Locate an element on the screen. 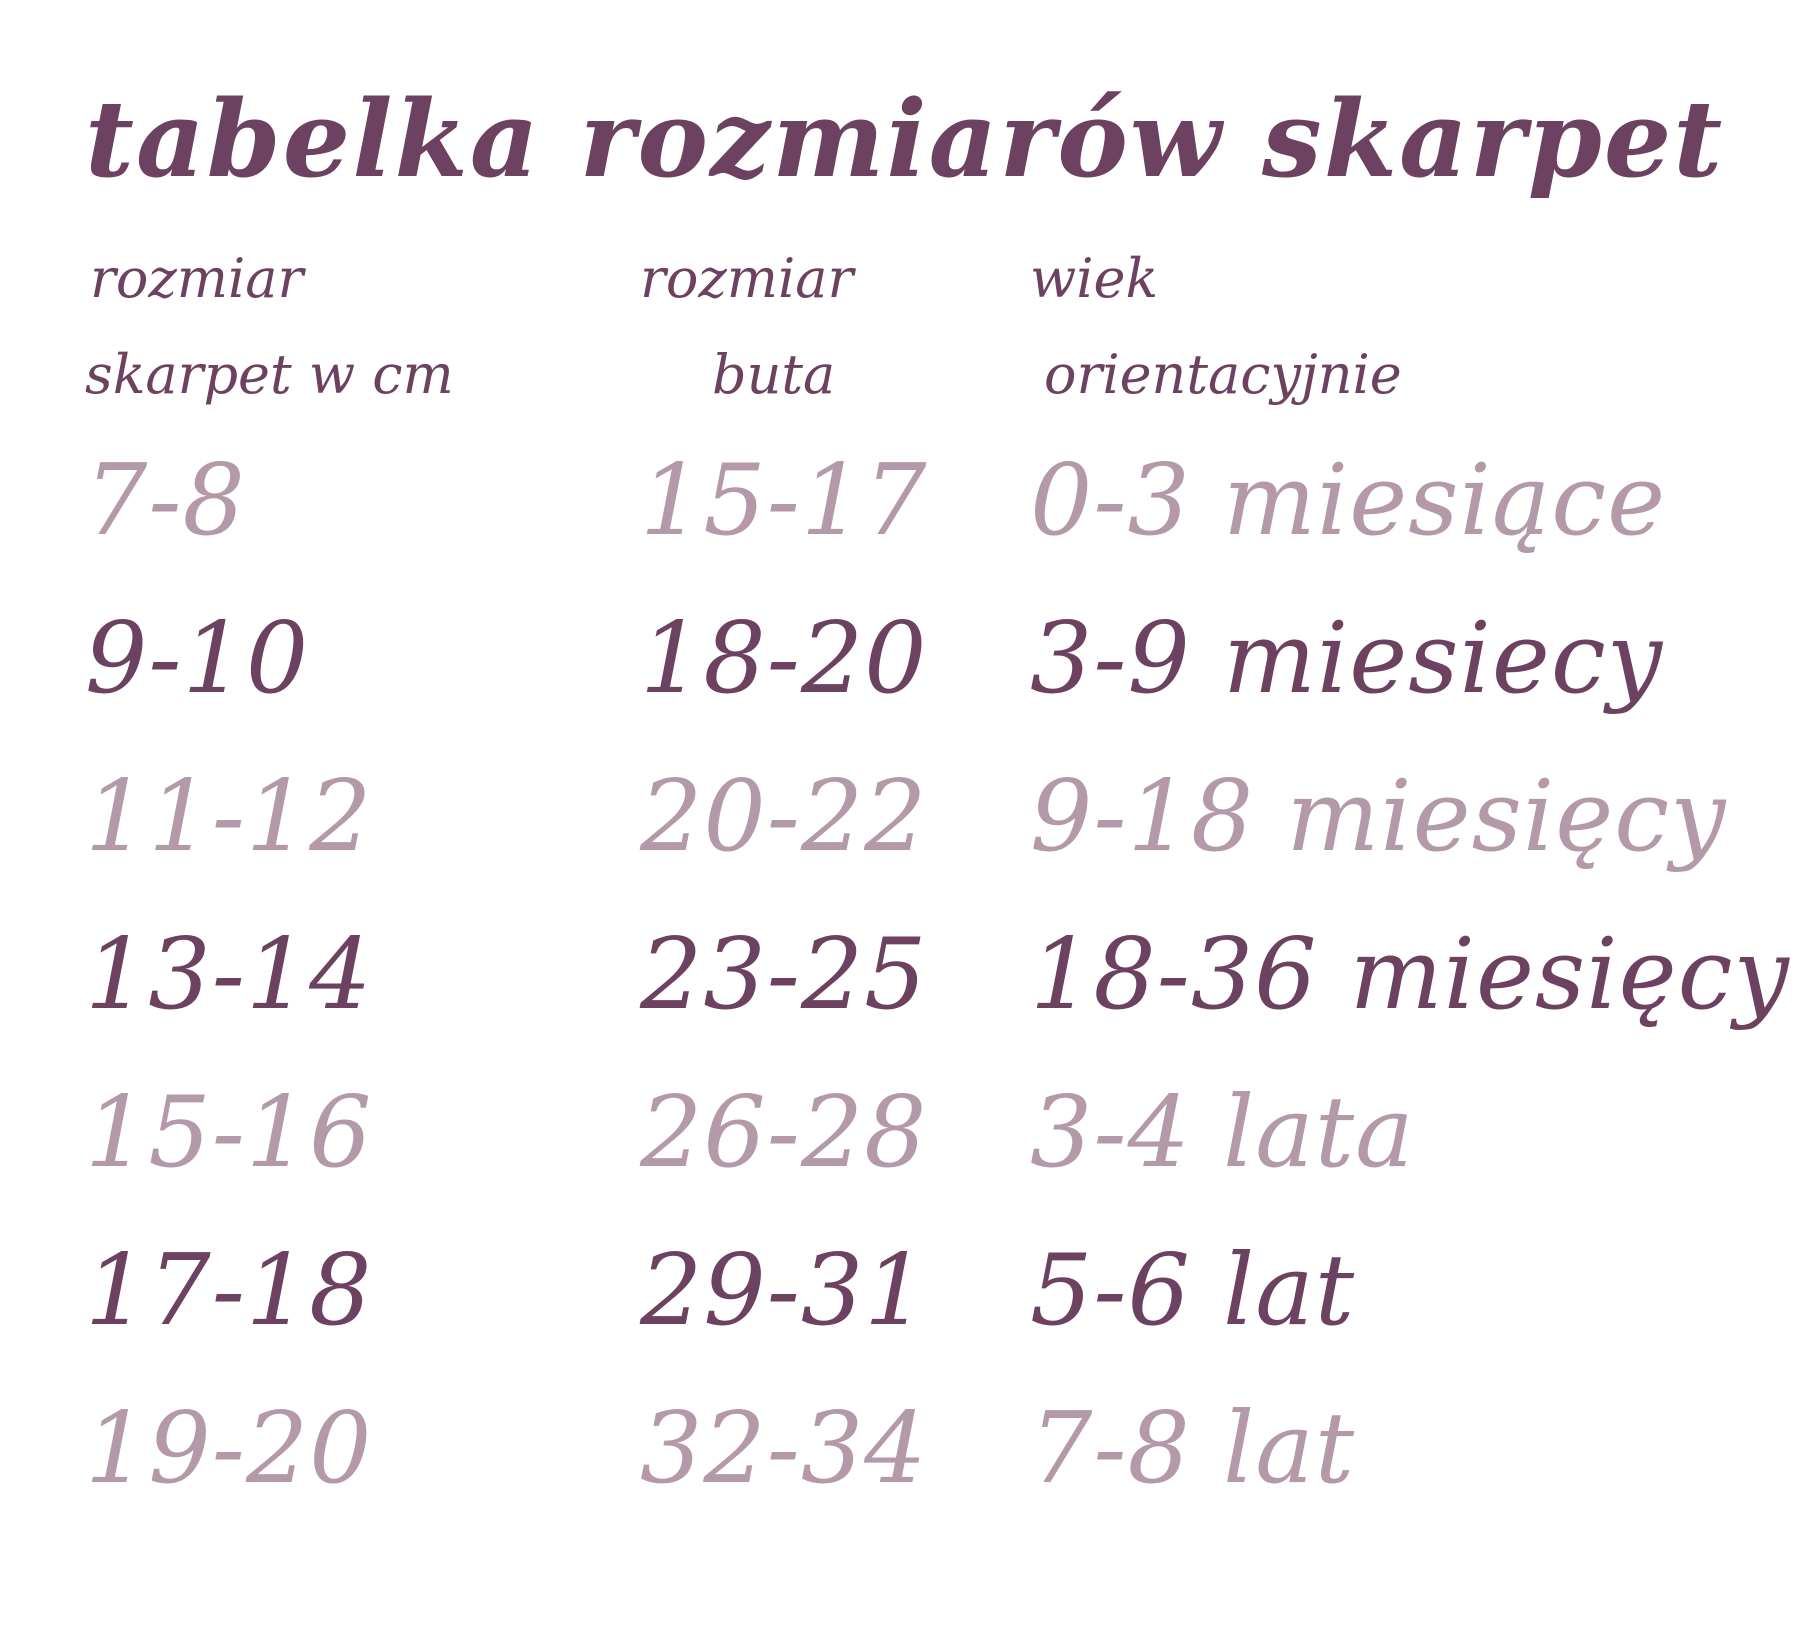  age-value: 3-4 lata is located at coordinates (1222, 1132).